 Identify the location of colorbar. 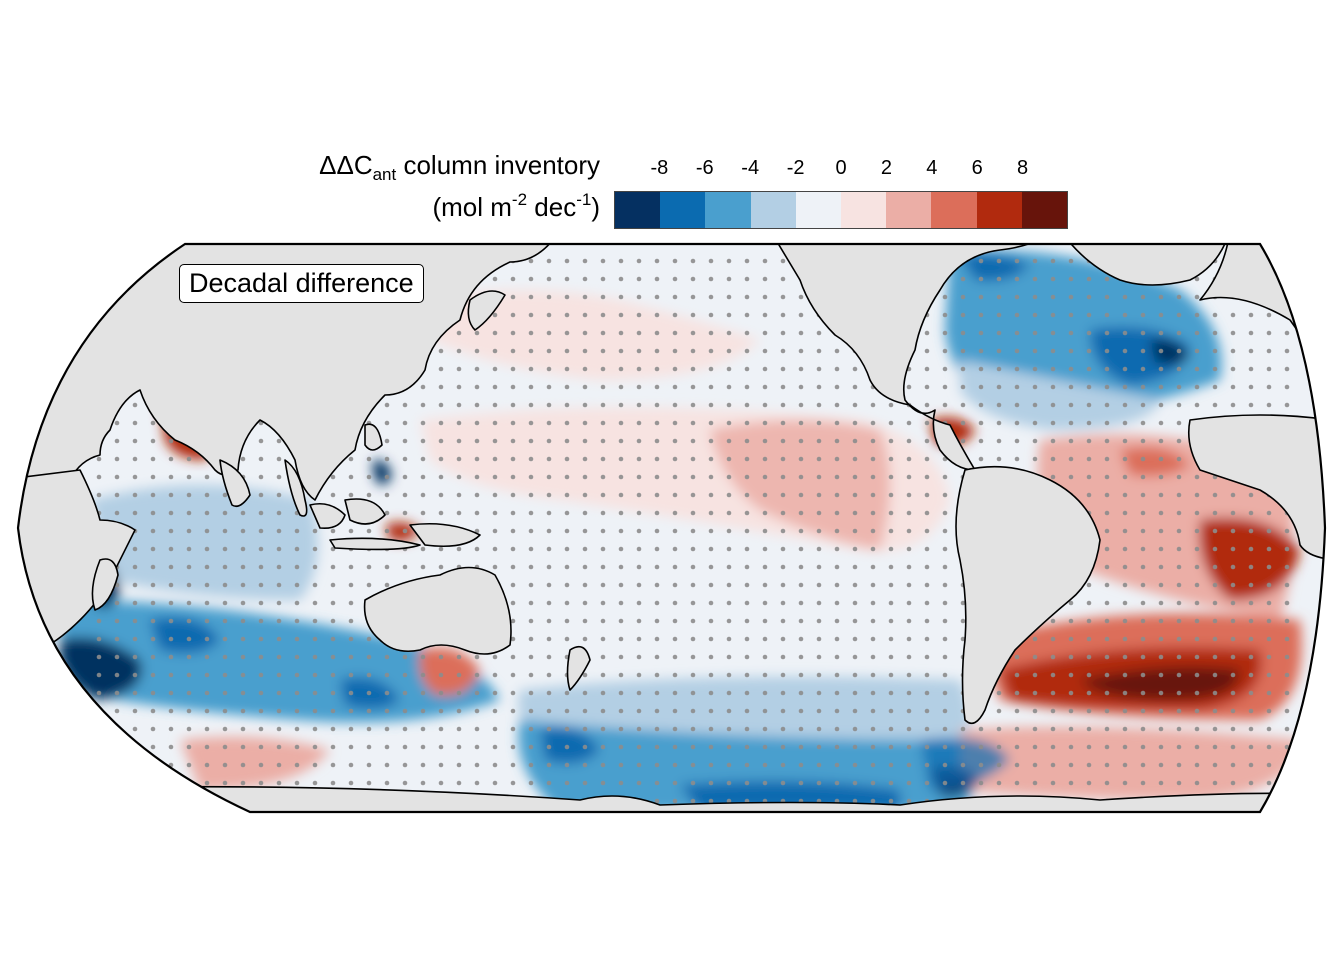
(841, 210).